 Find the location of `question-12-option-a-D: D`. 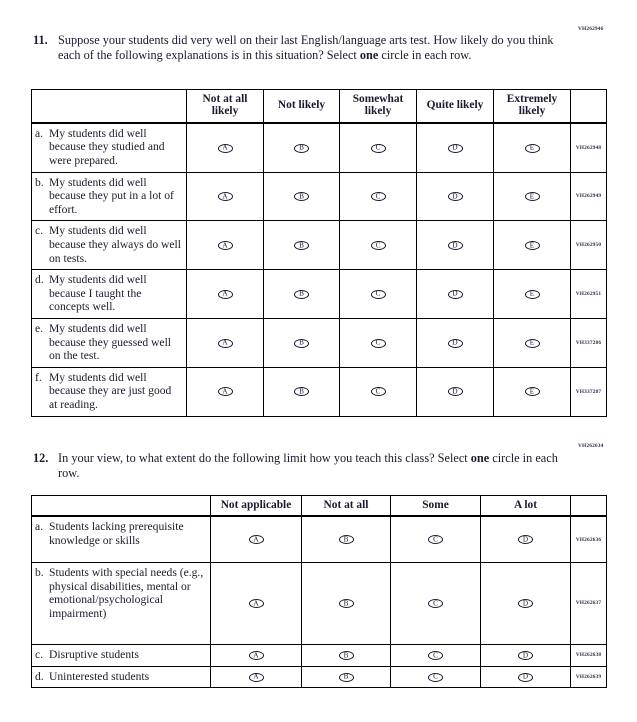

question-12-option-a-D: D is located at coordinates (525, 539).